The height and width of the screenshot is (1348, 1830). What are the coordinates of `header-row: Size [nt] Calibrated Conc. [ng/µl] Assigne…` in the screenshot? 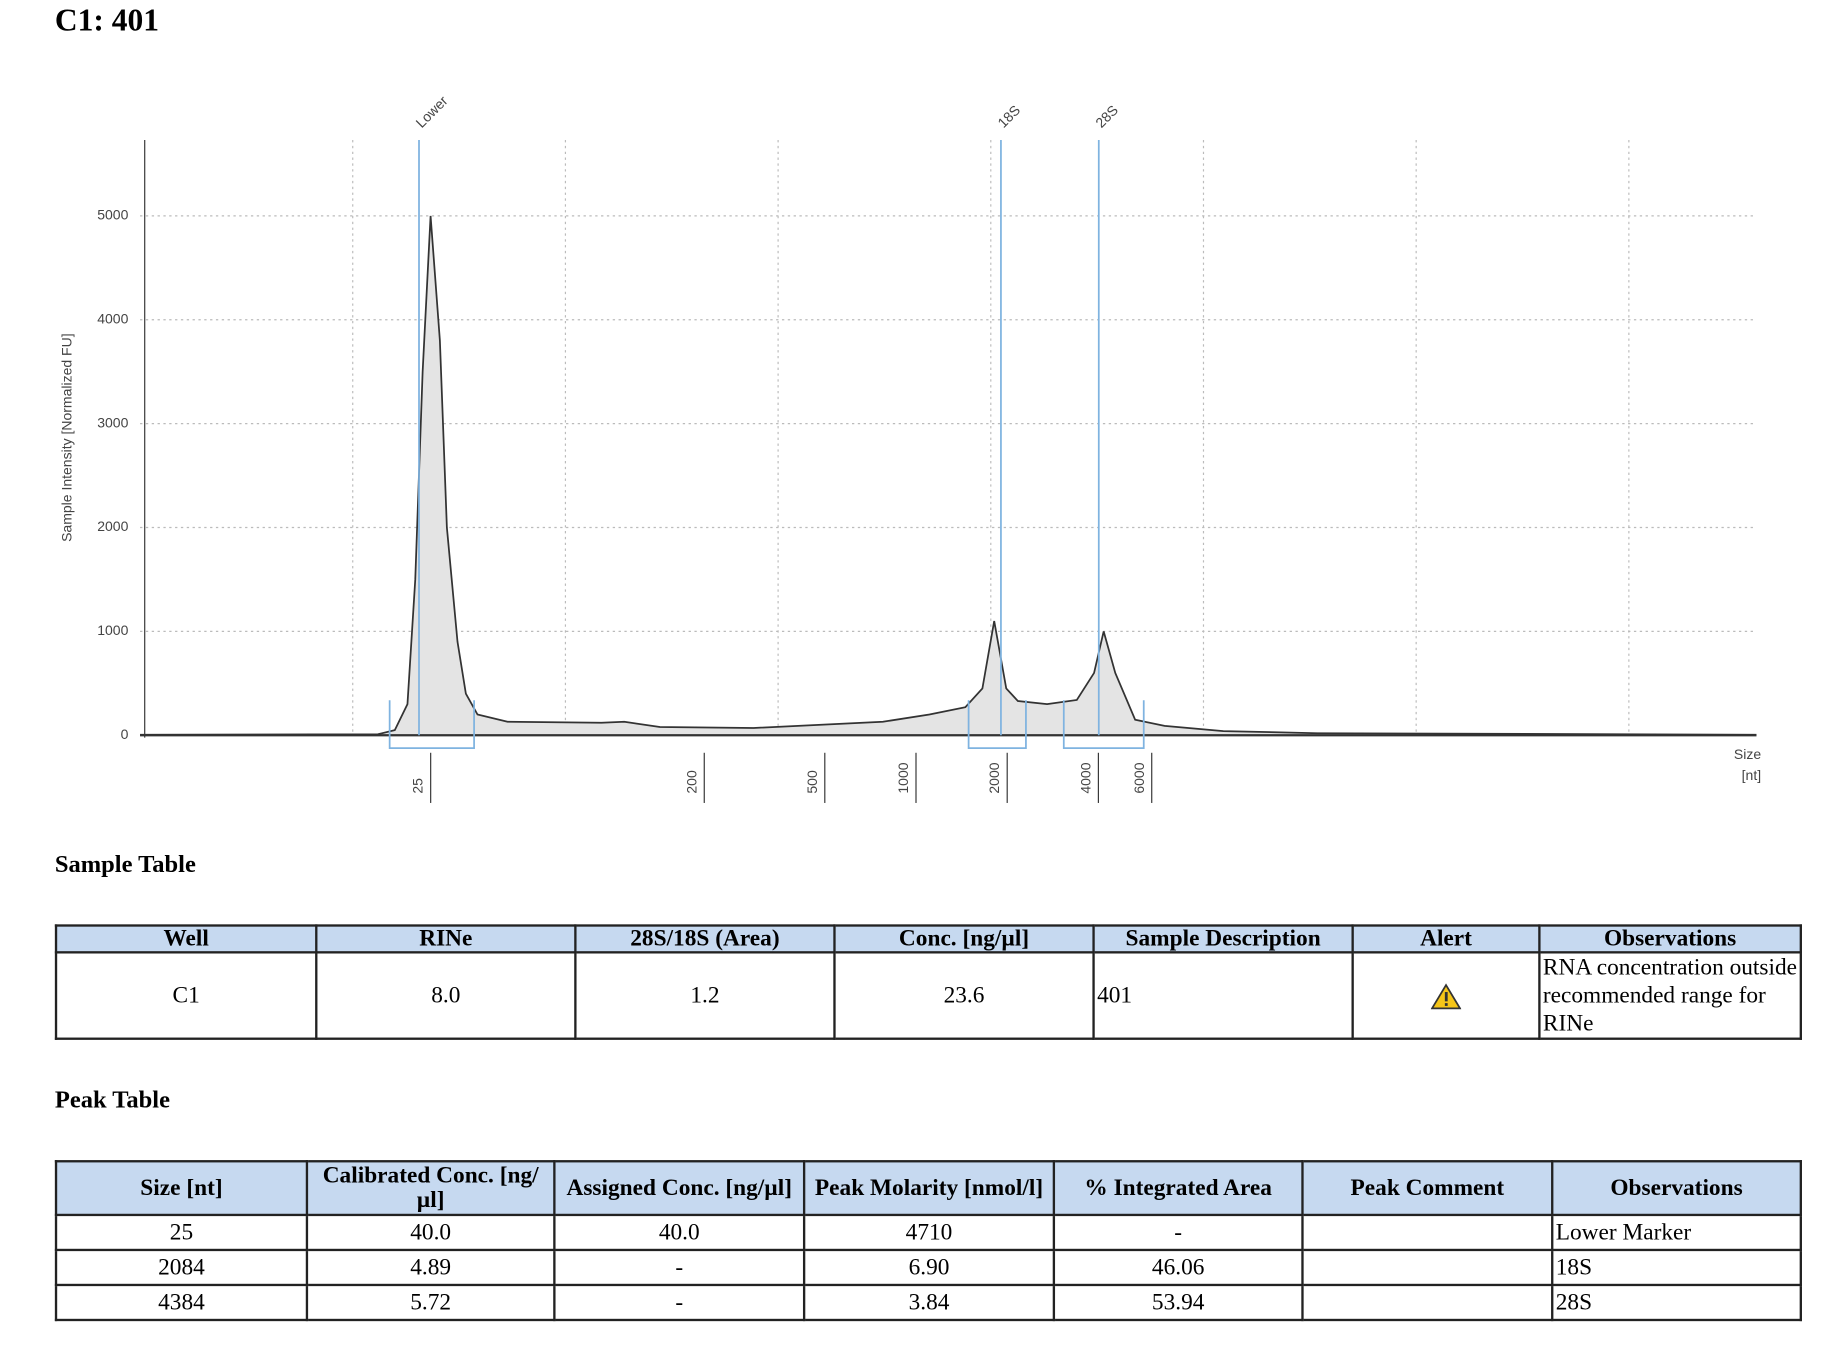 It's located at (928, 1188).